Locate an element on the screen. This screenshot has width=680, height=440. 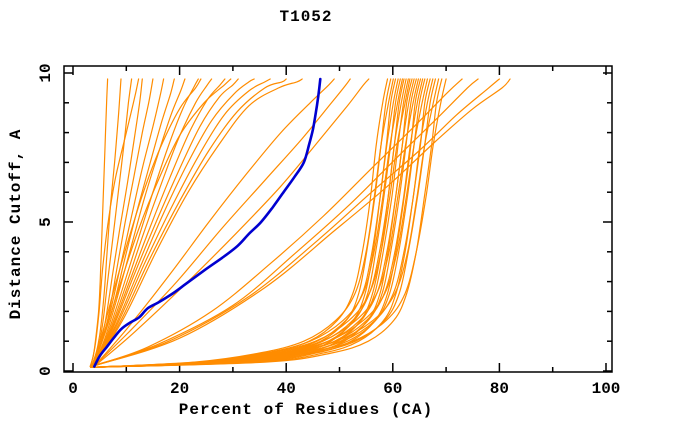
x-tick-label: 80 is located at coordinates (499, 389).